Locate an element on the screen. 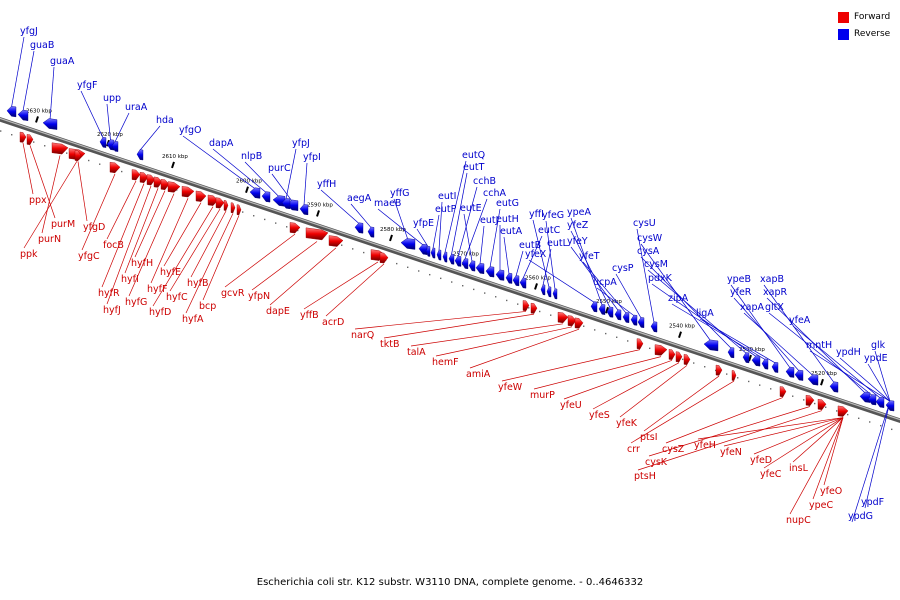 The height and width of the screenshot is (600, 900). gene-hyfE is located at coordinates (201, 196).